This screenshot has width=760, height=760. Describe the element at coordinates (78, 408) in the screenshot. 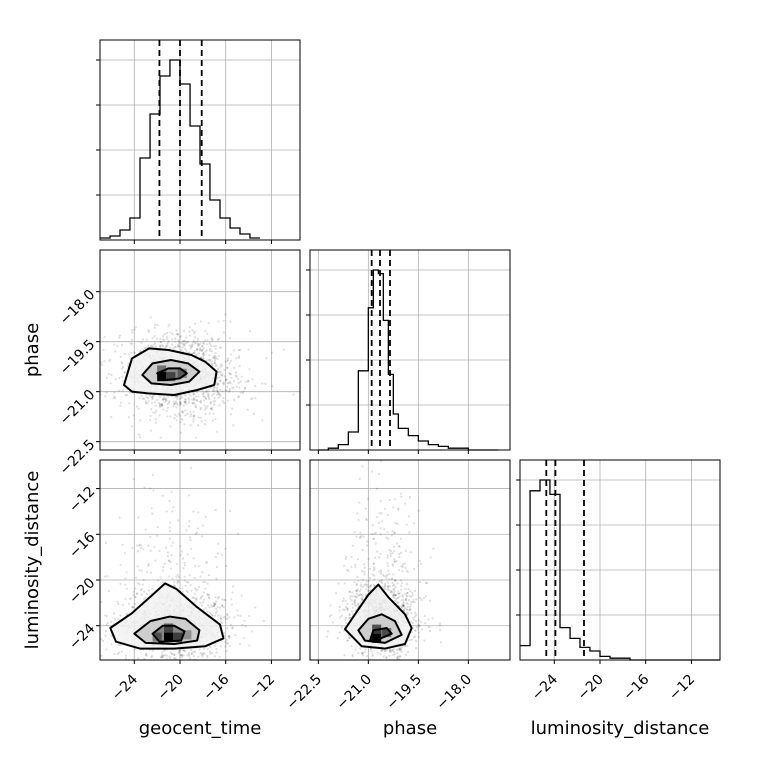

I see `y-tick-label: −21.0` at that location.